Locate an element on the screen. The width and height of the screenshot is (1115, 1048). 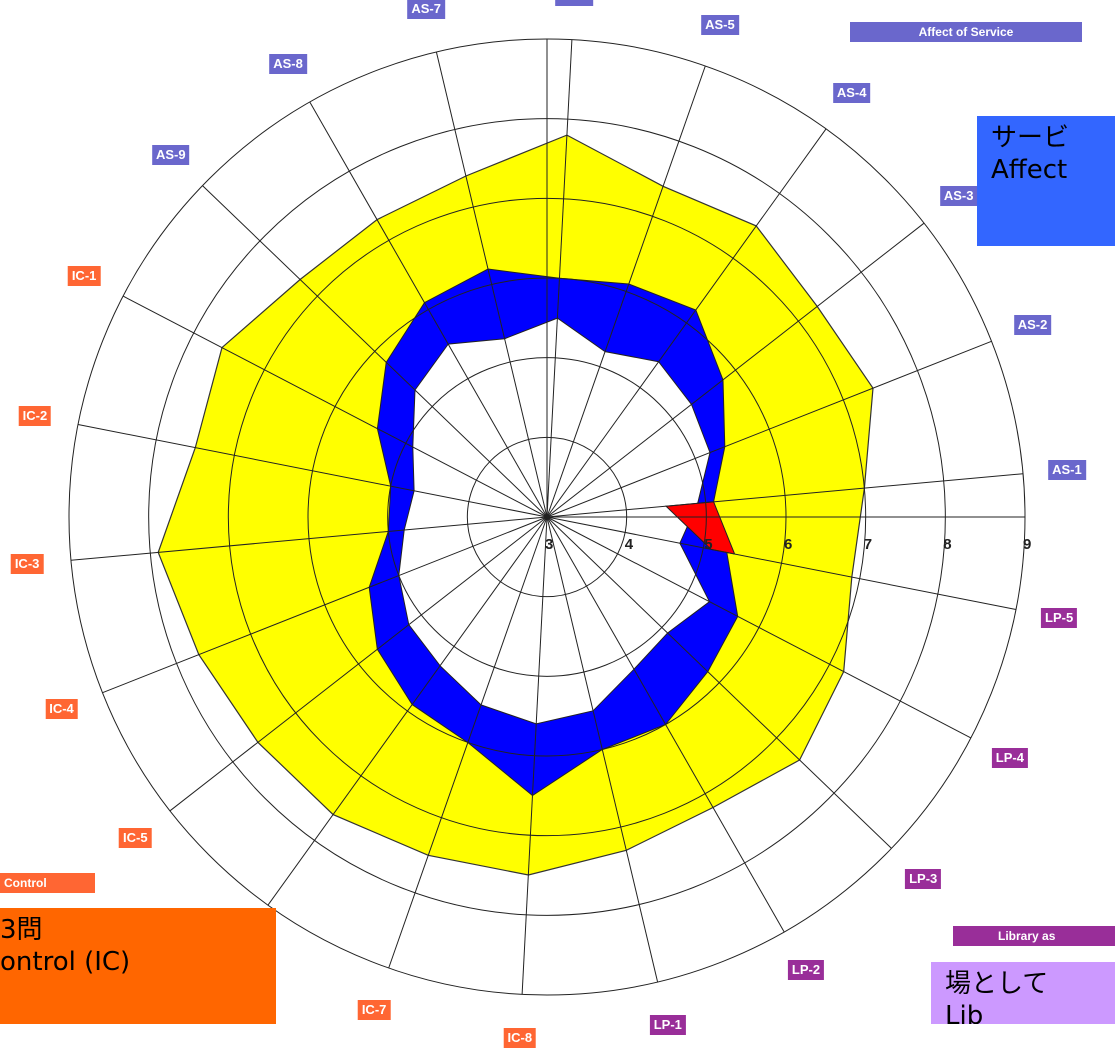
axis-label-lp-2: LP-2 is located at coordinates (806, 970).